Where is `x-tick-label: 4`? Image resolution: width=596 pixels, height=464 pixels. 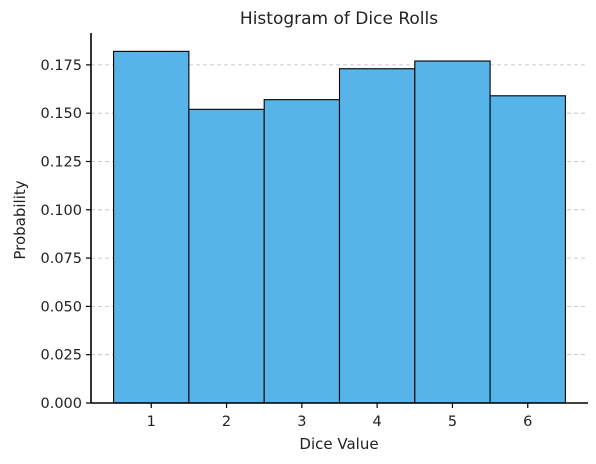
x-tick-label: 4 is located at coordinates (377, 422).